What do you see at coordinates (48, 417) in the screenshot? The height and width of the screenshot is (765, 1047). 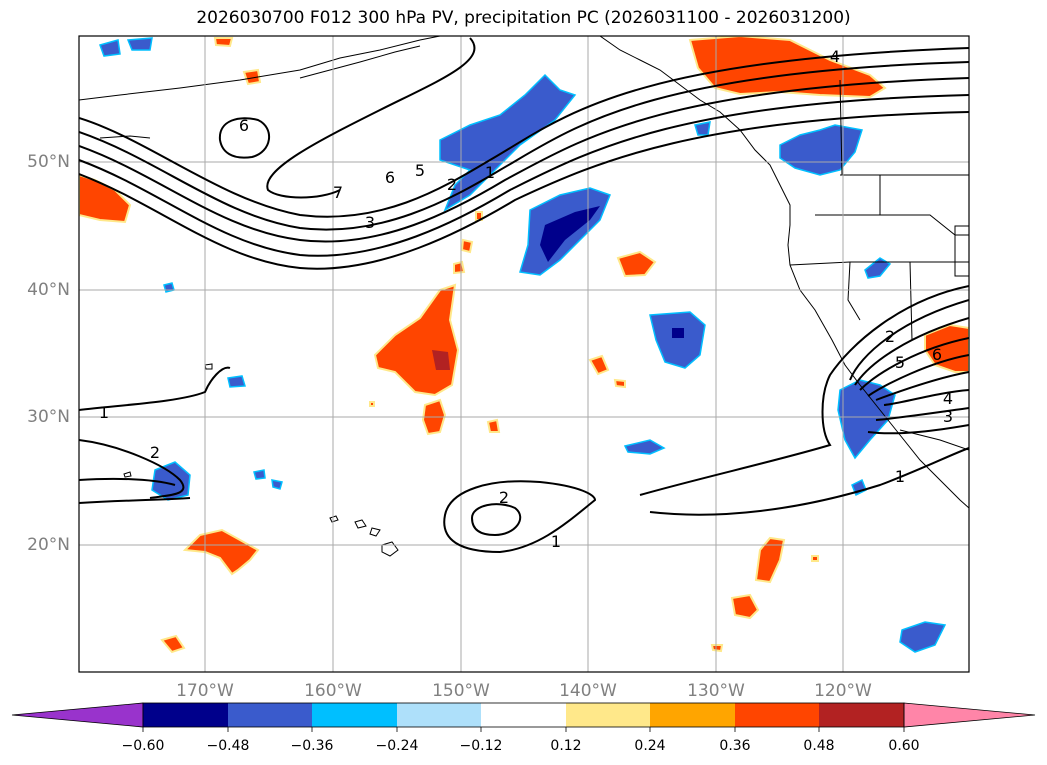 I see `lat-label: 30°N` at bounding box center [48, 417].